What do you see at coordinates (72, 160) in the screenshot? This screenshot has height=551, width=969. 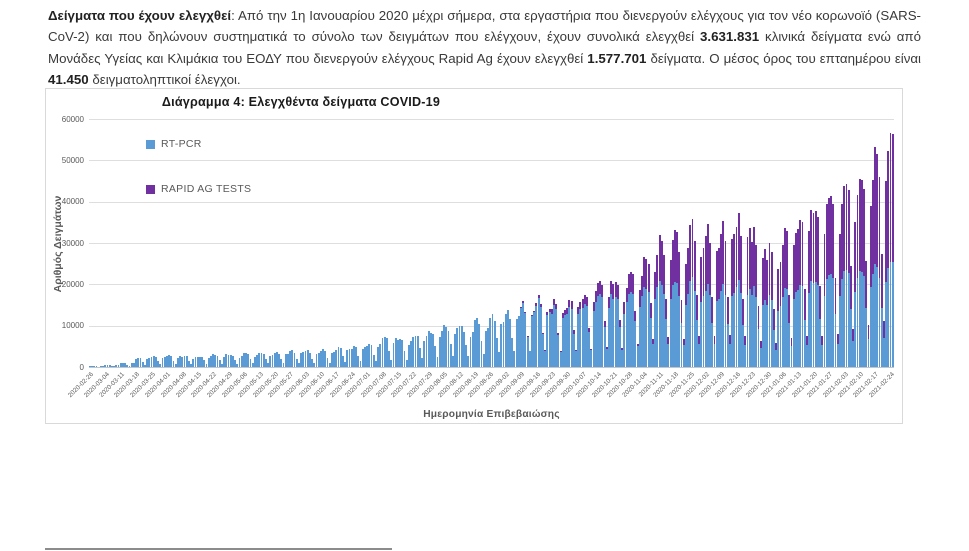 I see `y-tick-label: 50000` at bounding box center [72, 160].